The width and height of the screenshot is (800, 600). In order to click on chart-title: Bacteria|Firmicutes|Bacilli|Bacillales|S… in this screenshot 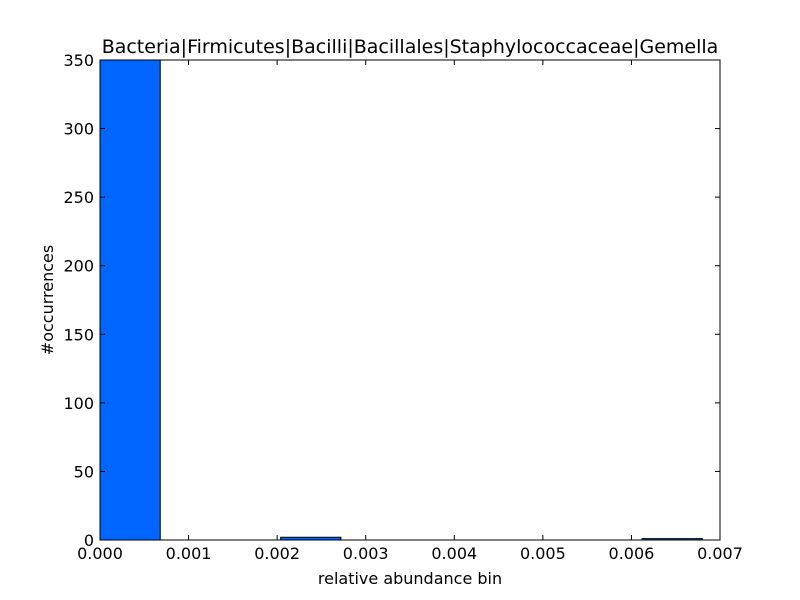, I will do `click(410, 47)`.